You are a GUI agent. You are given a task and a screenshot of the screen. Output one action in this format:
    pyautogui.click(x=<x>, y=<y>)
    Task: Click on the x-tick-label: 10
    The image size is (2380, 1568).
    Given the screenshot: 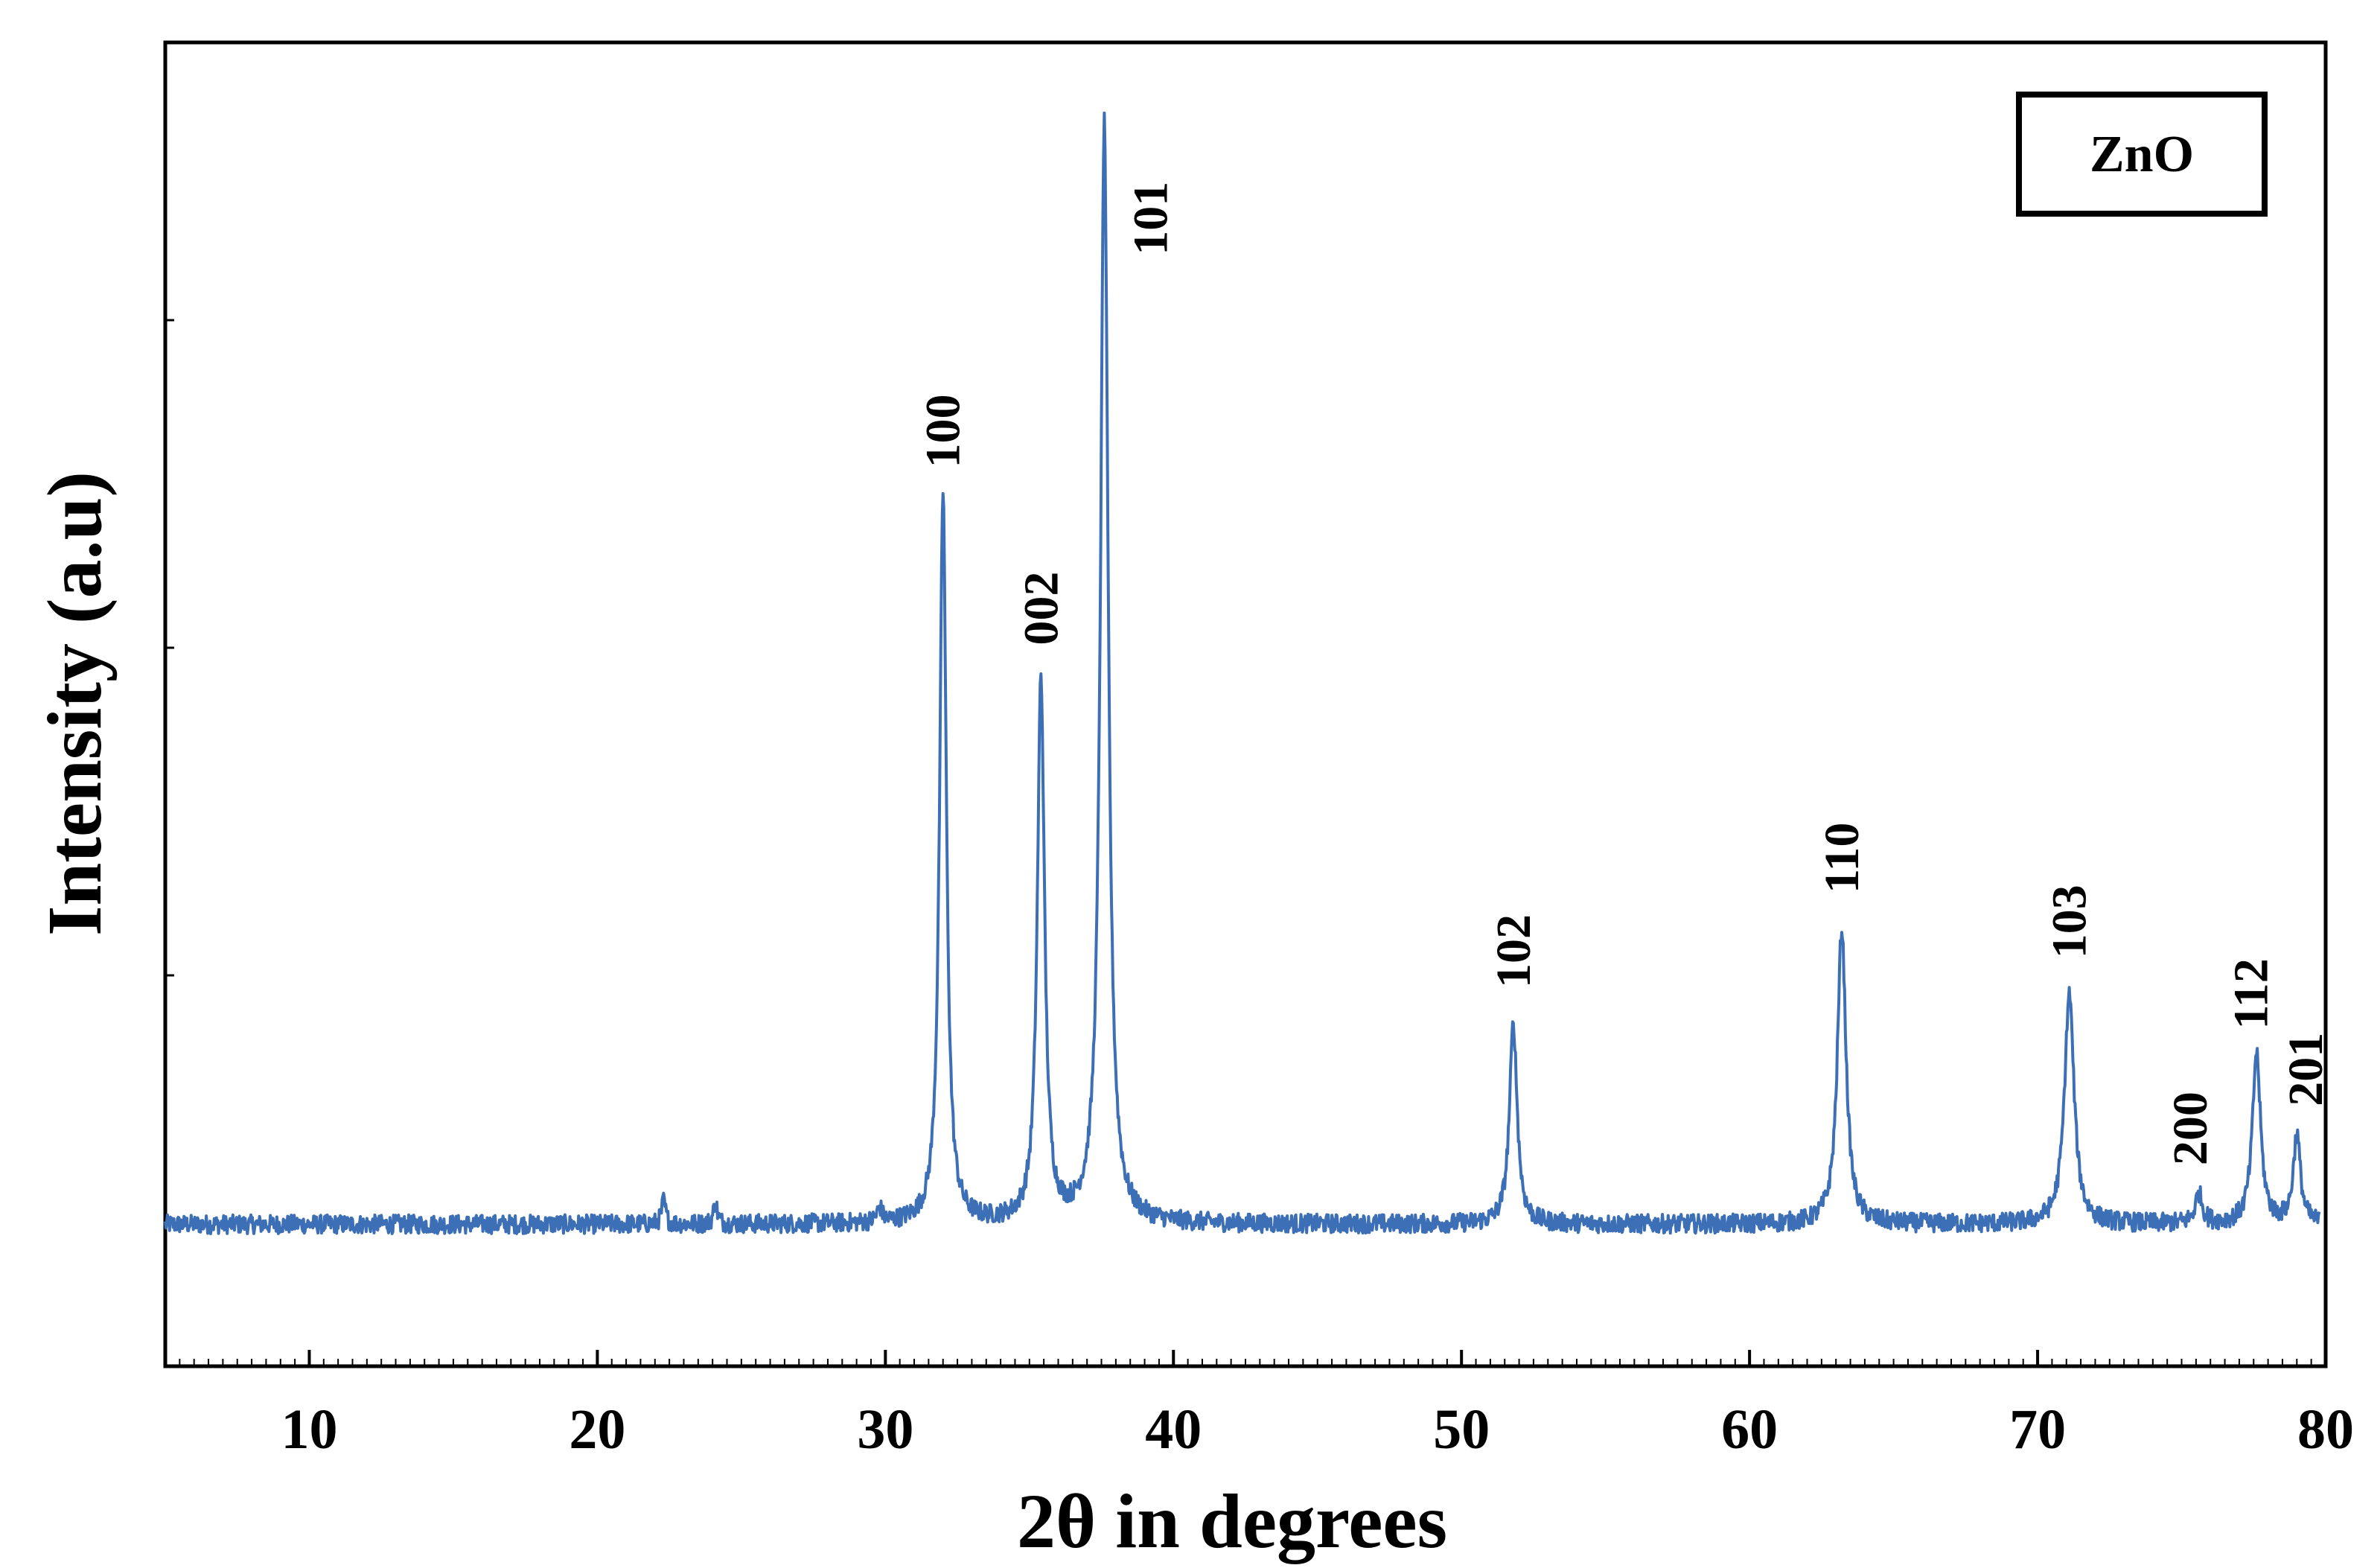 What is the action you would take?
    pyautogui.click(x=309, y=1429)
    